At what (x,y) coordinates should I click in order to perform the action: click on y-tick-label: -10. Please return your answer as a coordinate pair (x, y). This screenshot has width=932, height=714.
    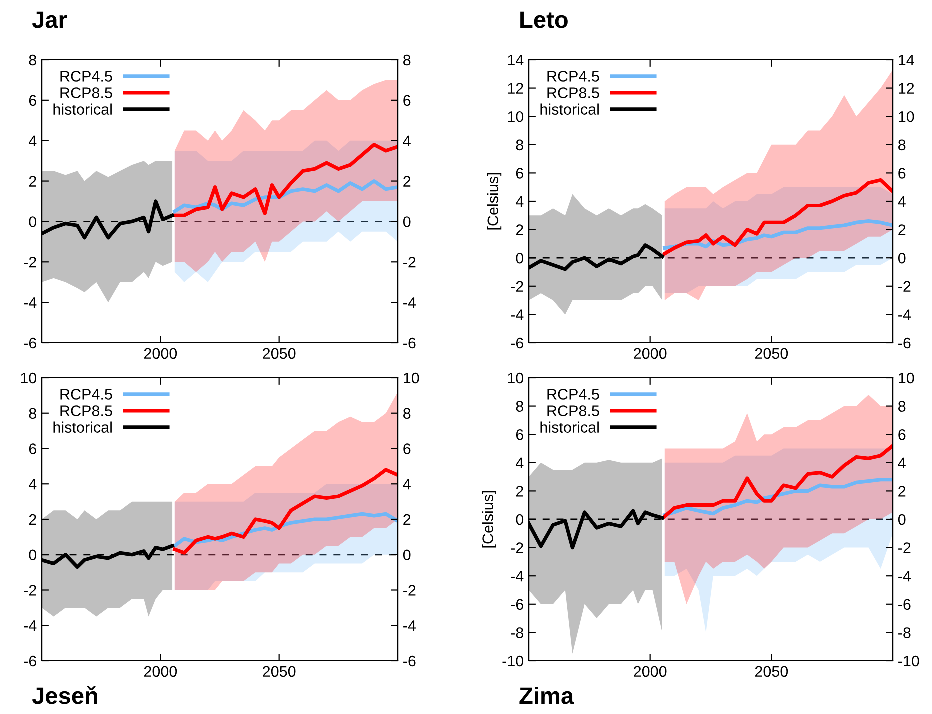
    Looking at the image, I should click on (513, 661).